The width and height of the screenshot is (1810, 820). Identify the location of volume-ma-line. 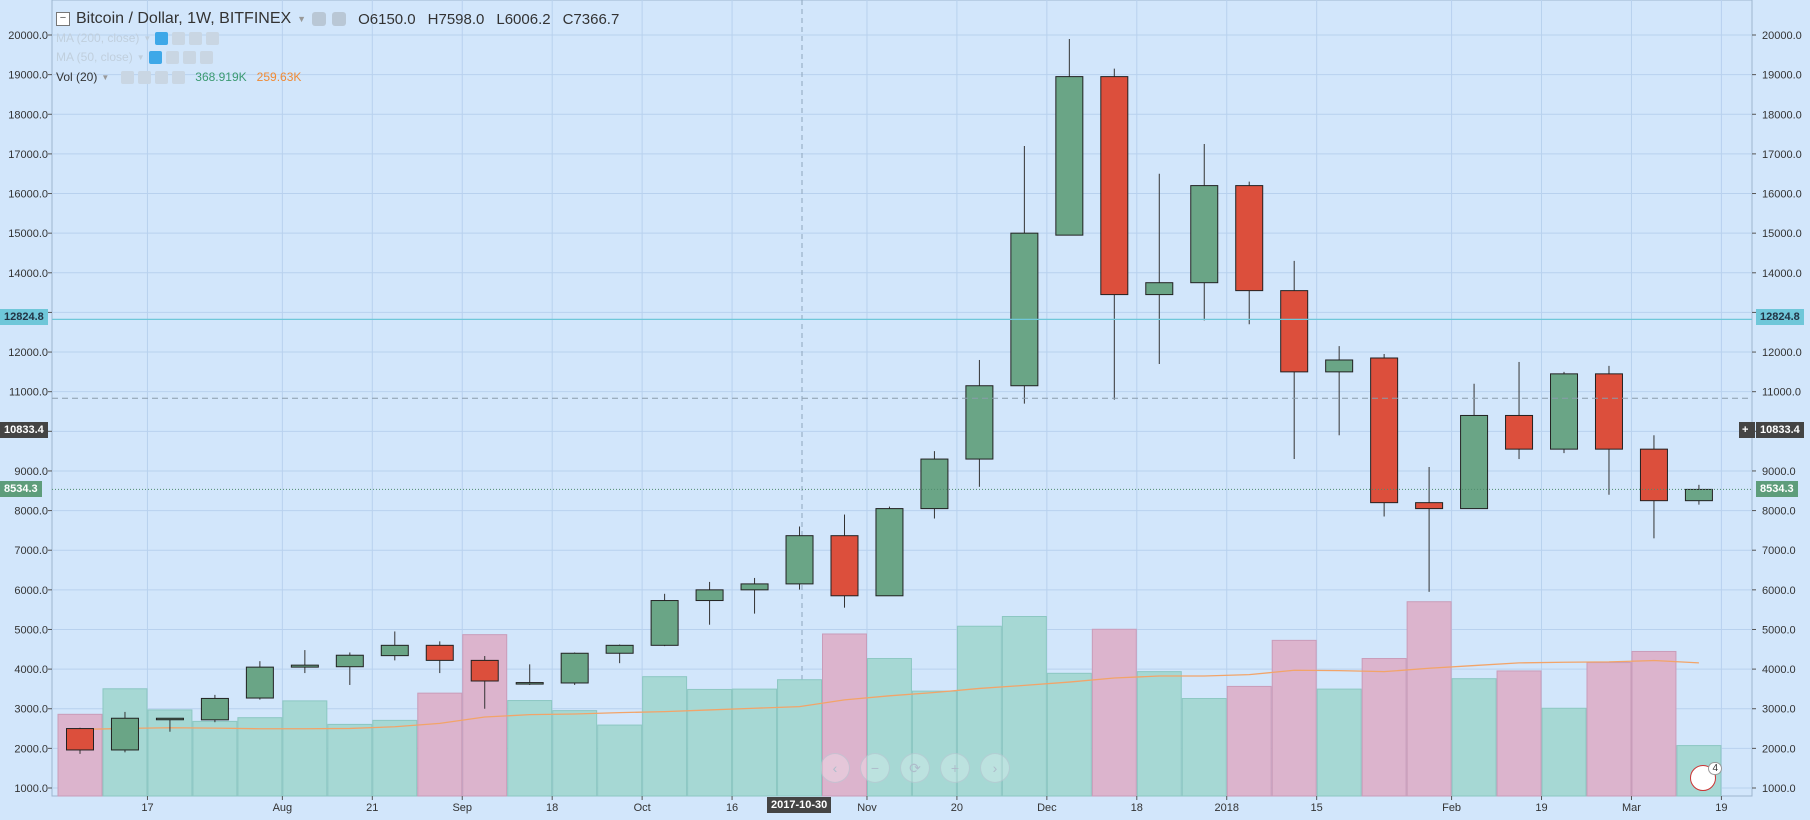
(889, 695).